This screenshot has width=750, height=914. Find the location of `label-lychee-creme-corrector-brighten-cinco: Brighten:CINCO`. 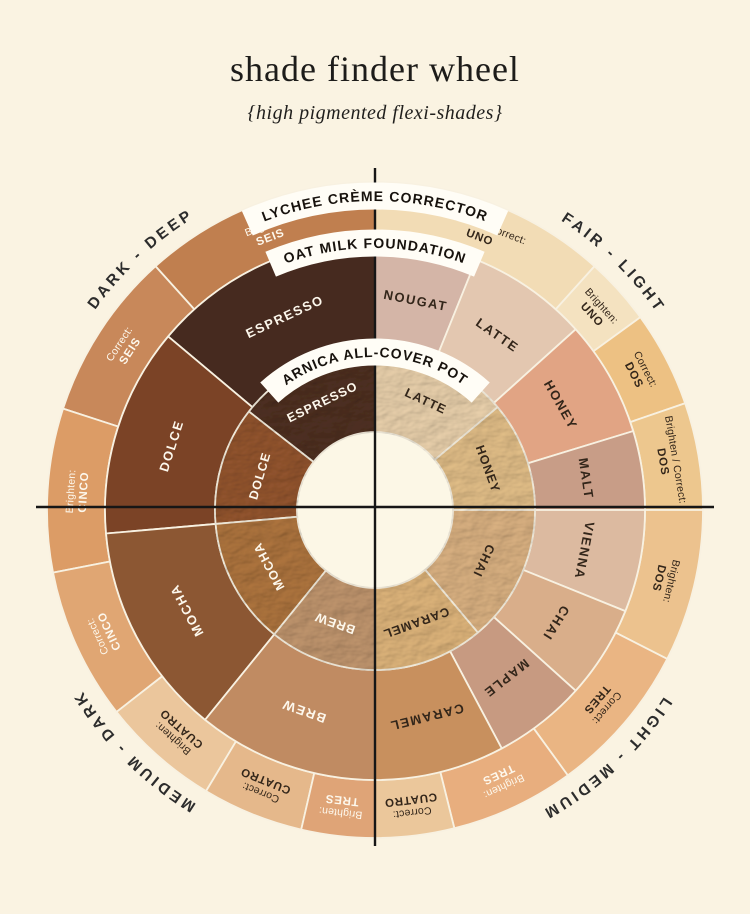

label-lychee-creme-corrector-brighten-cinco: Brighten:CINCO is located at coordinates (78, 491).